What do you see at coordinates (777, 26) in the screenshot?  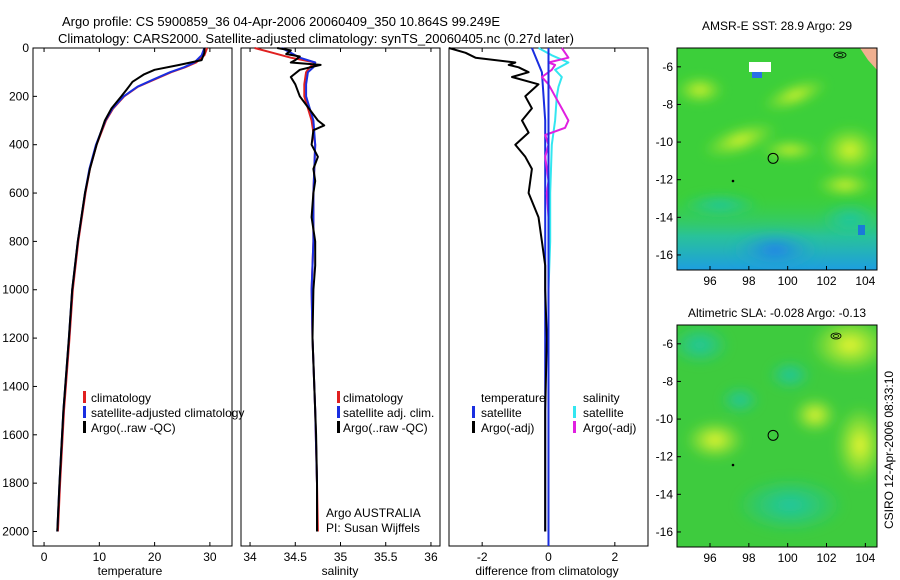 I see `sst-map-title: AMSR-E SST: 28.9 Argo: 29` at bounding box center [777, 26].